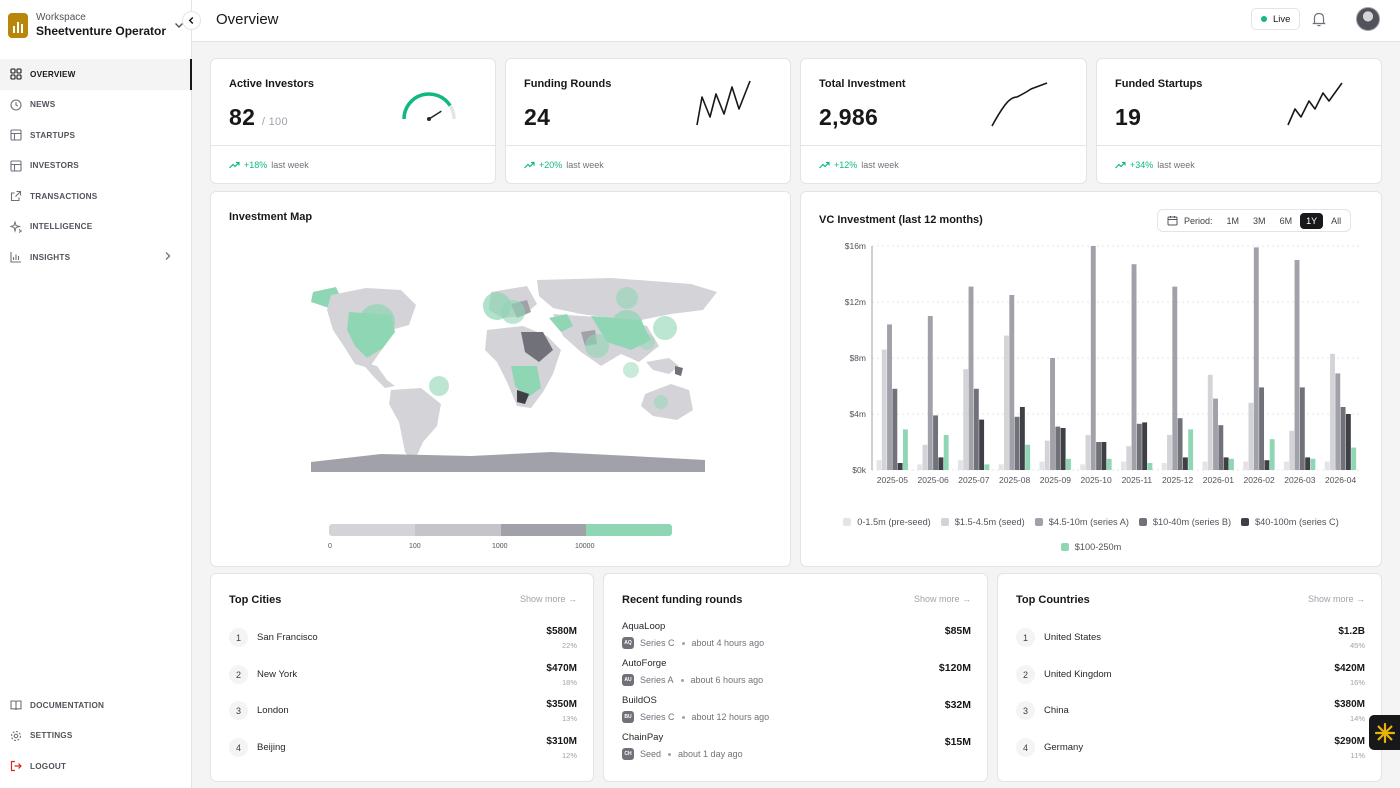 The width and height of the screenshot is (1400, 788). Describe the element at coordinates (1384, 732) in the screenshot. I see `help-widget-button` at that location.